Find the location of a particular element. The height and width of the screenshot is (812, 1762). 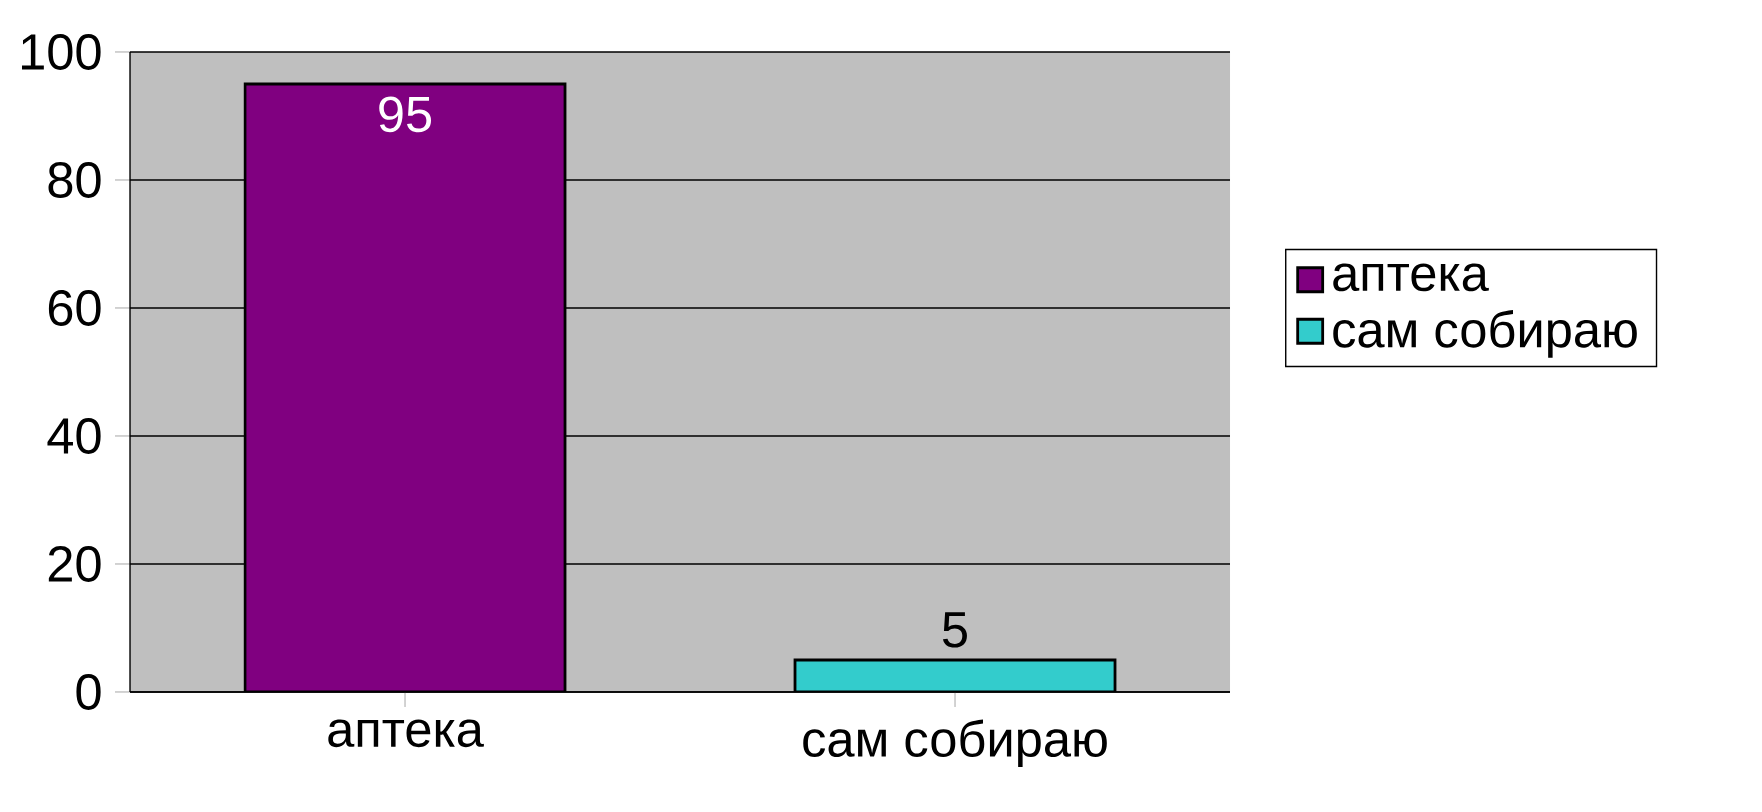

y-tick-label: 60 is located at coordinates (74, 308).